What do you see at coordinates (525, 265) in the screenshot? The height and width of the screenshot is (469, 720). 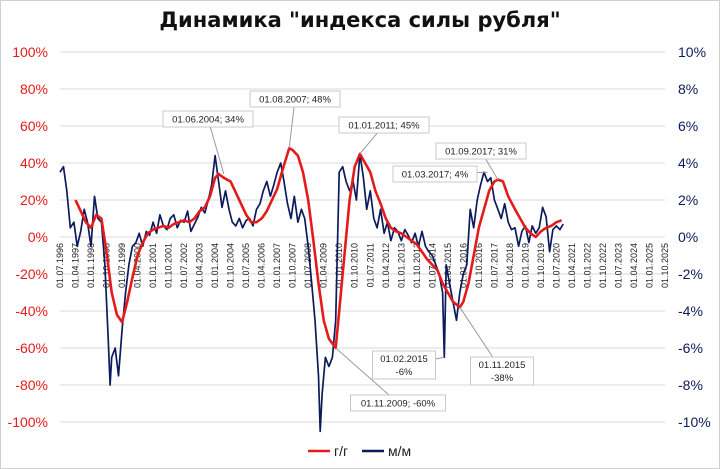 I see `x-tick-label: 01.01.2019` at bounding box center [525, 265].